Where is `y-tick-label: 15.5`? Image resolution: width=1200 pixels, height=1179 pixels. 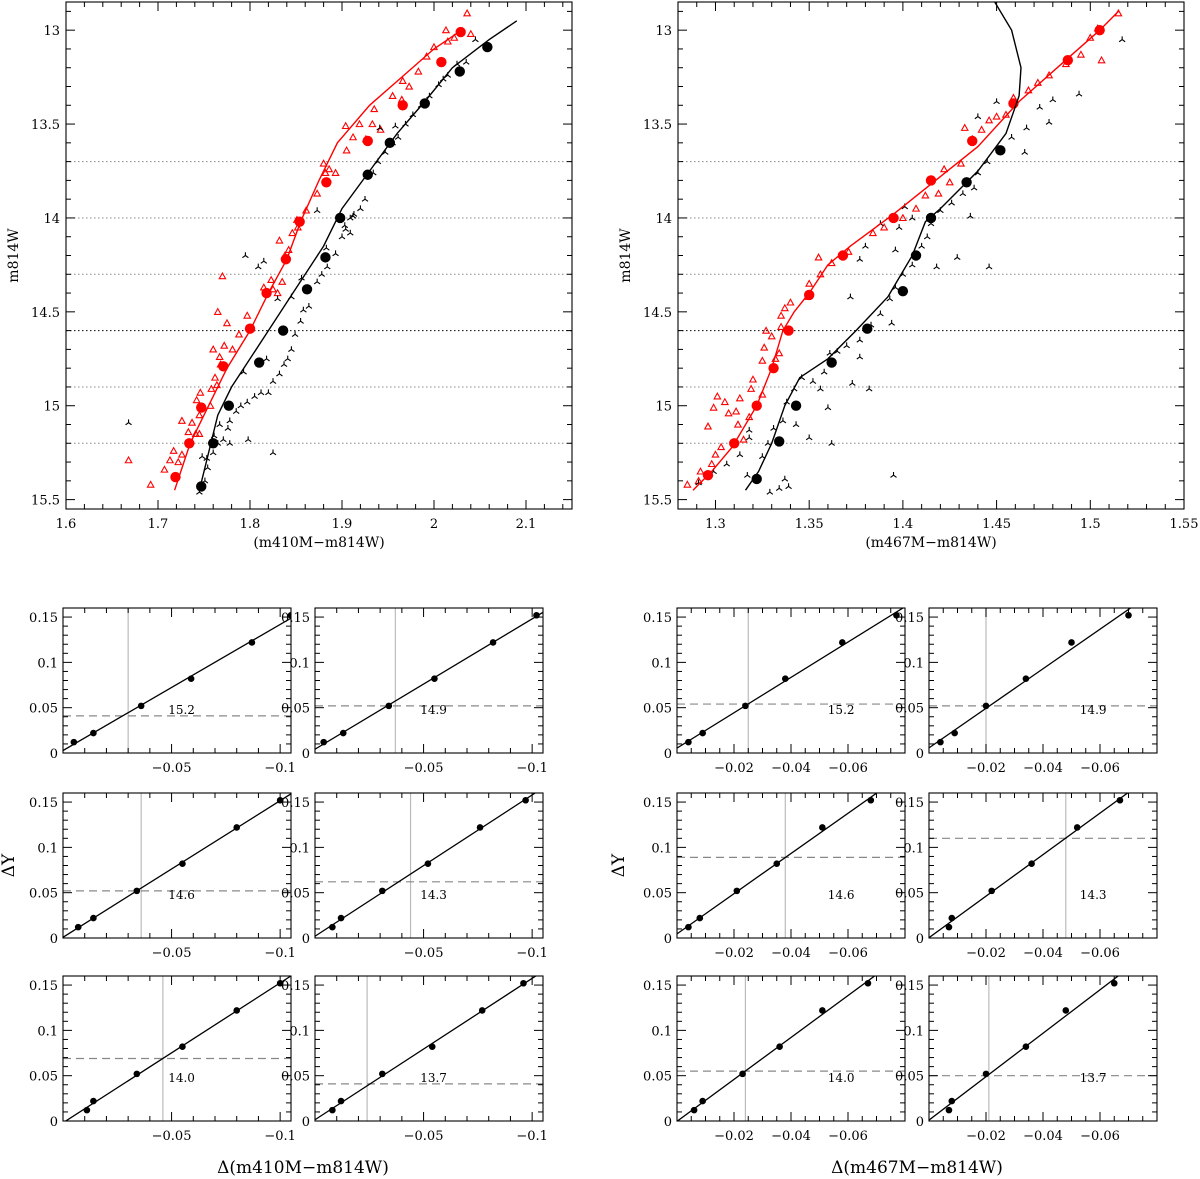
y-tick-label: 15.5 is located at coordinates (45, 501).